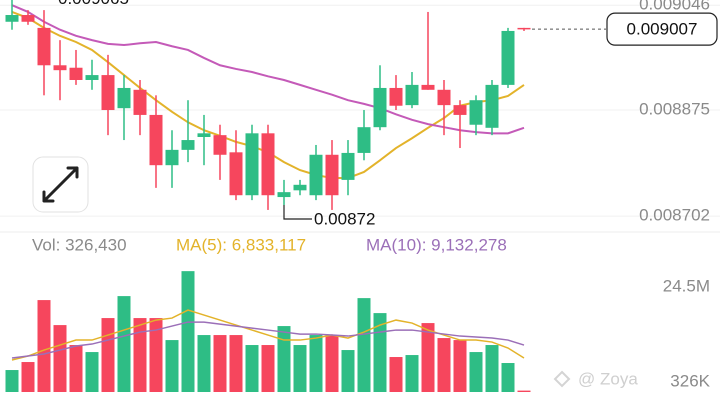 The width and height of the screenshot is (720, 404). Describe the element at coordinates (60, 184) in the screenshot. I see `expand-button` at that location.